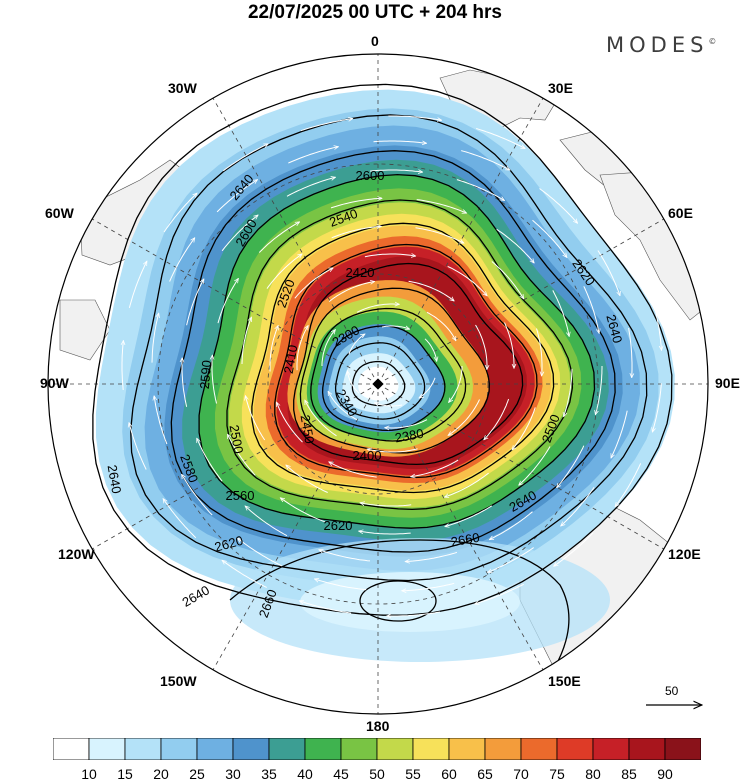 This screenshot has width=750, height=782. Describe the element at coordinates (338, 525) in the screenshot. I see `contour-label-19: 2620` at that location.